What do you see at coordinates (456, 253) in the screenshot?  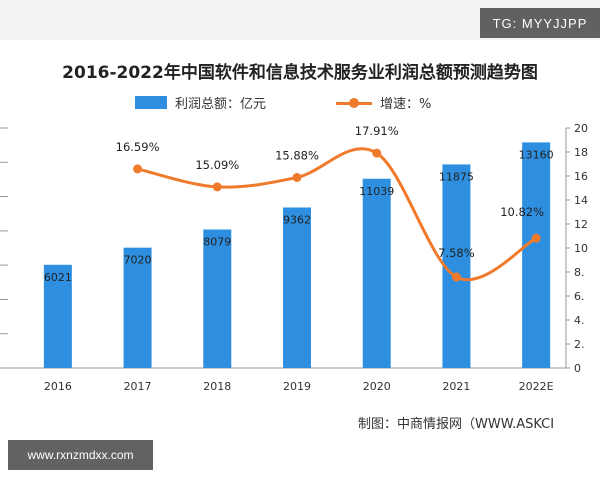 I see `growth-data-label: 7.58%` at bounding box center [456, 253].